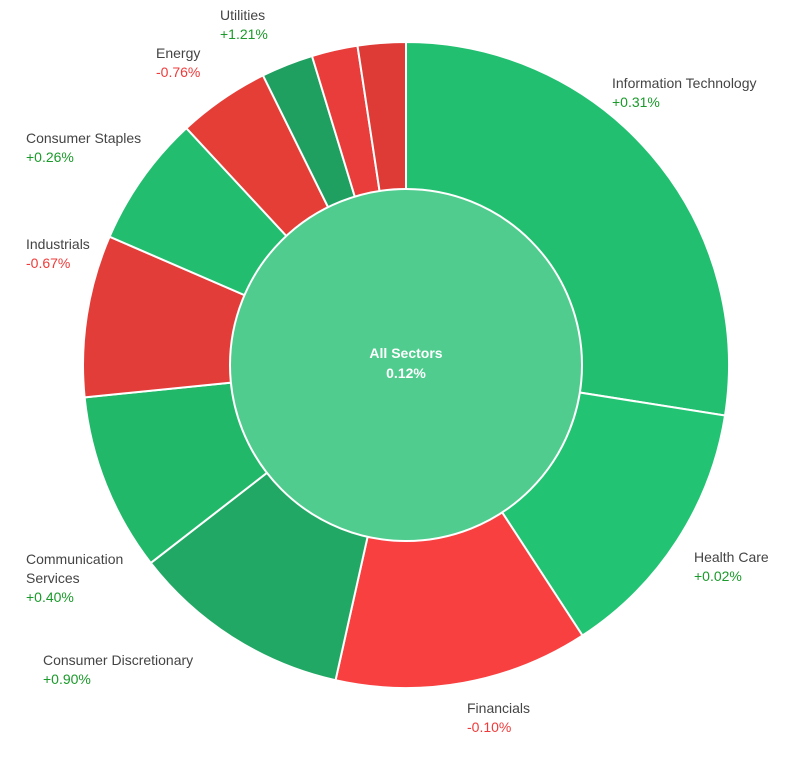 The image size is (800, 760). What do you see at coordinates (731, 557) in the screenshot?
I see `sector-name: Health Care` at bounding box center [731, 557].